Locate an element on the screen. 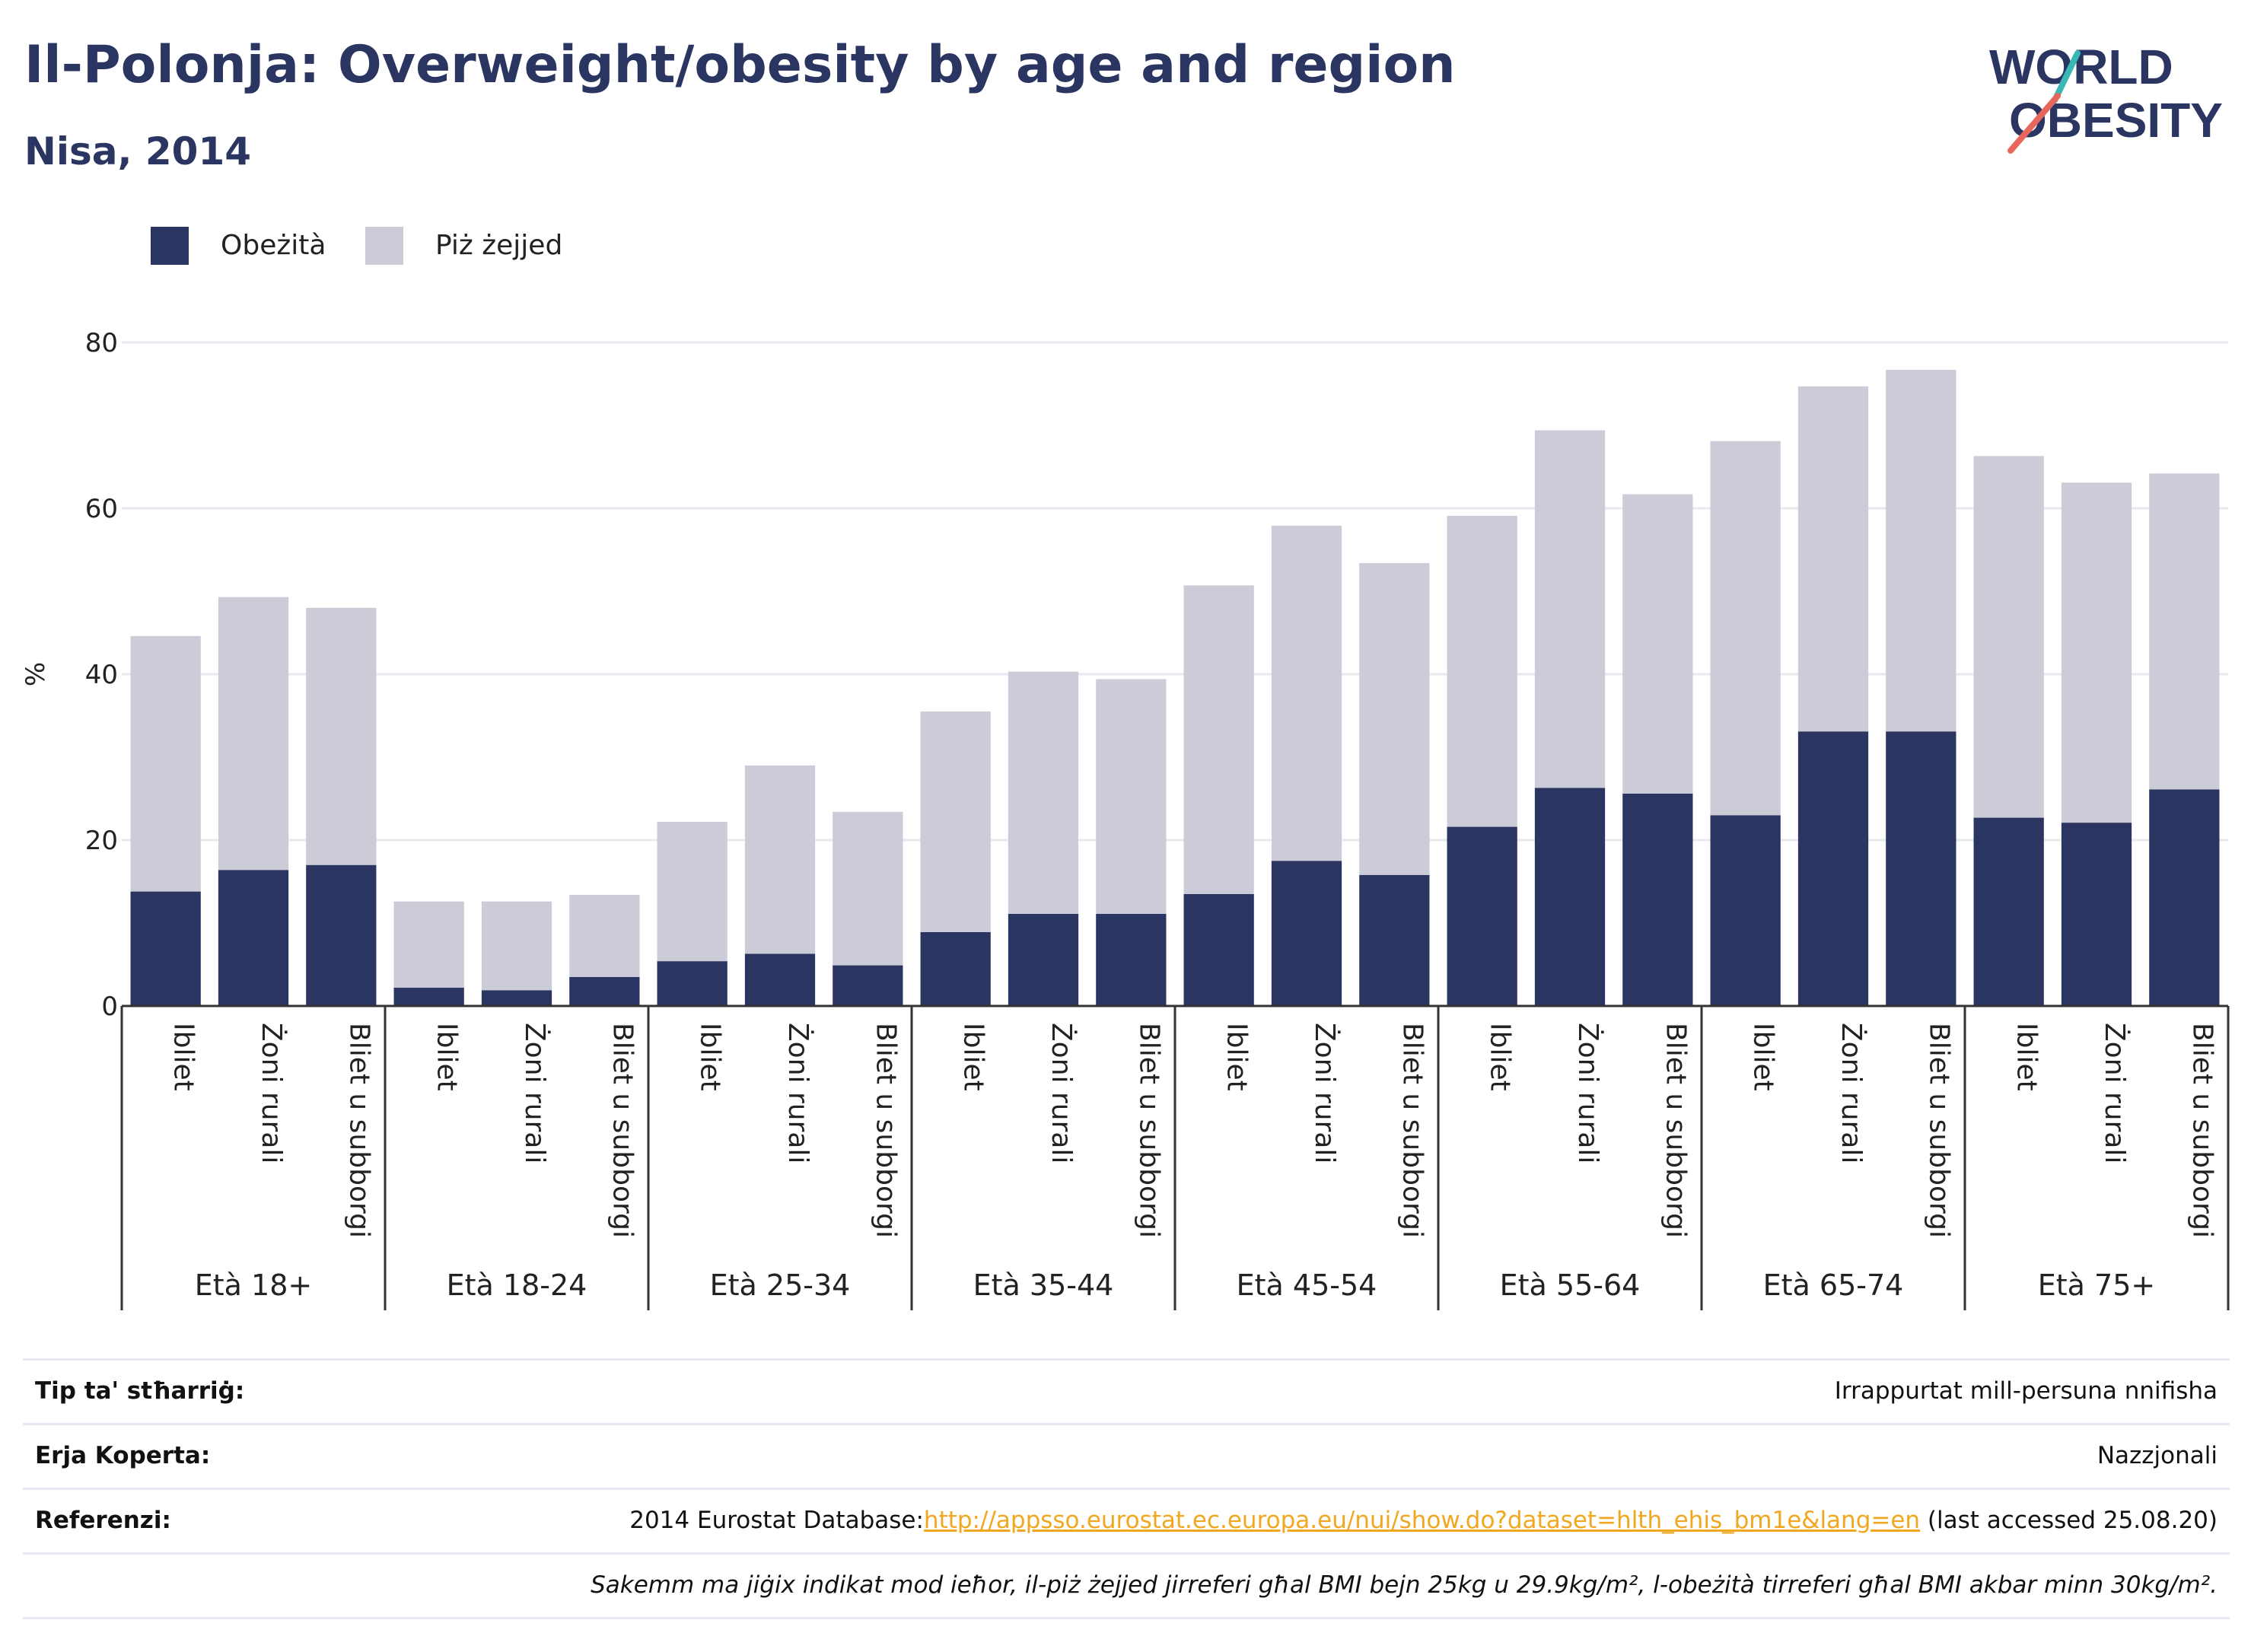 This screenshot has height=1652, width=2251. footer-key-area-covered: Erja Koperta: is located at coordinates (123, 1455).